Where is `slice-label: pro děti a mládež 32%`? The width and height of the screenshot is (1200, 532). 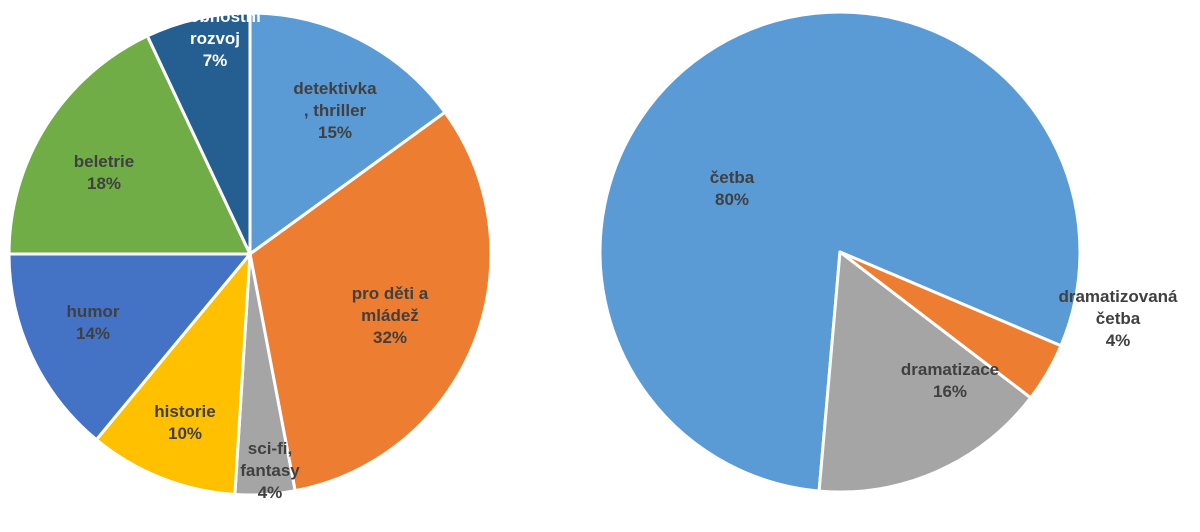 slice-label: pro děti a mládež 32% is located at coordinates (390, 315).